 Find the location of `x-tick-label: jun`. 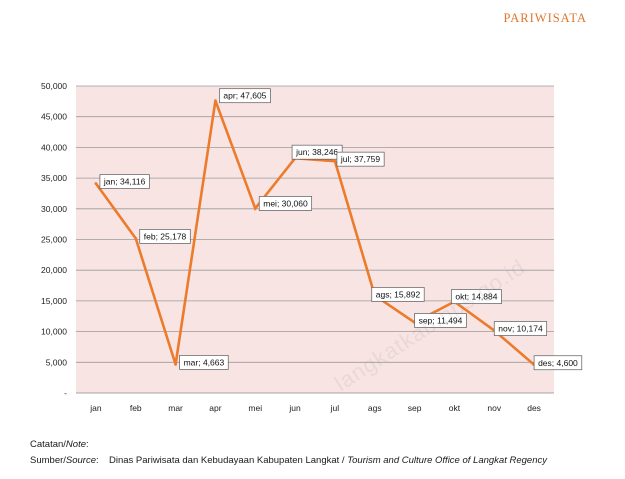

x-tick-label: jun is located at coordinates (294, 408).